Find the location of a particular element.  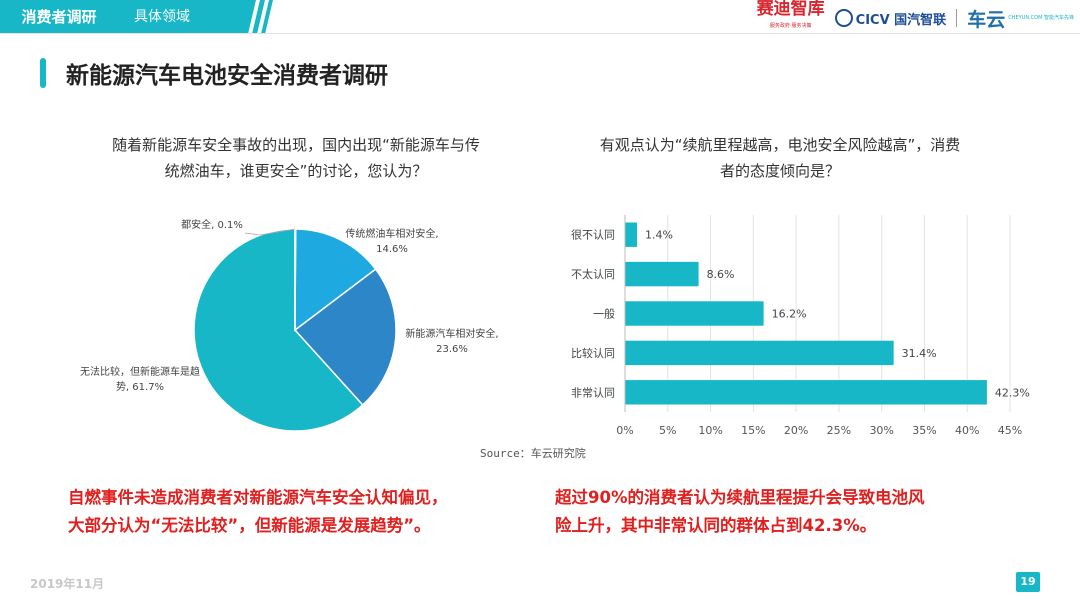

bar-xtick-label: 10% is located at coordinates (710, 430).